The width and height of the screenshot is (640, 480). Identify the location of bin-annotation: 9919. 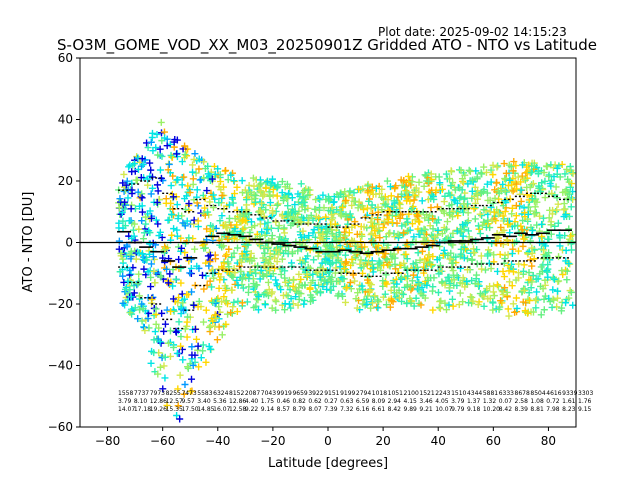
(284, 393).